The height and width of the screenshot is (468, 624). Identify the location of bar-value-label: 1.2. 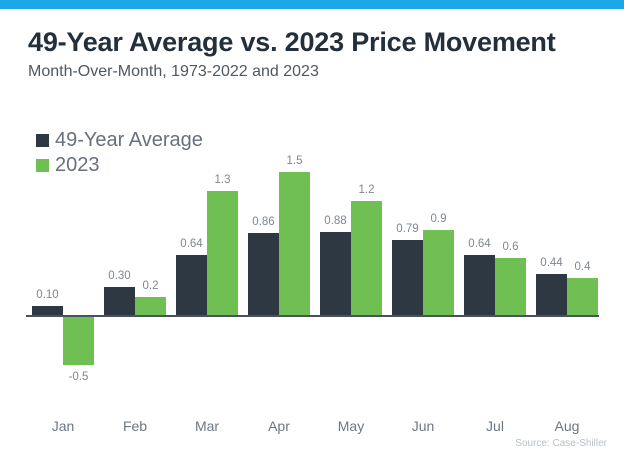
(366, 190).